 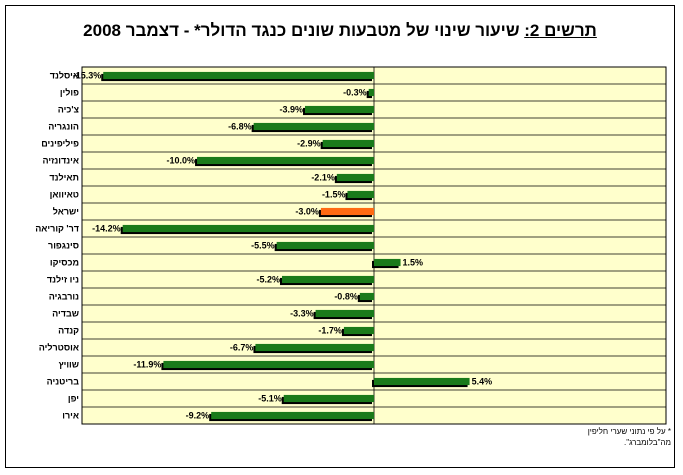 I want to click on footnote: * על פי נתוני שערי חליפין מה"בלומברג"., so click(x=571, y=437).